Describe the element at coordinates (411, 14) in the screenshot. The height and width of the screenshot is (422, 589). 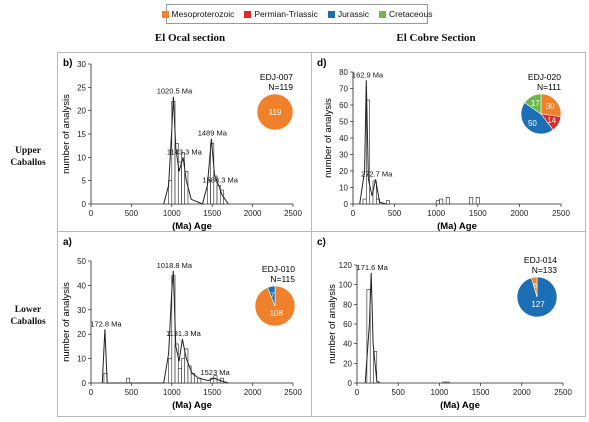
I see `legend-label: Cretaceous` at that location.